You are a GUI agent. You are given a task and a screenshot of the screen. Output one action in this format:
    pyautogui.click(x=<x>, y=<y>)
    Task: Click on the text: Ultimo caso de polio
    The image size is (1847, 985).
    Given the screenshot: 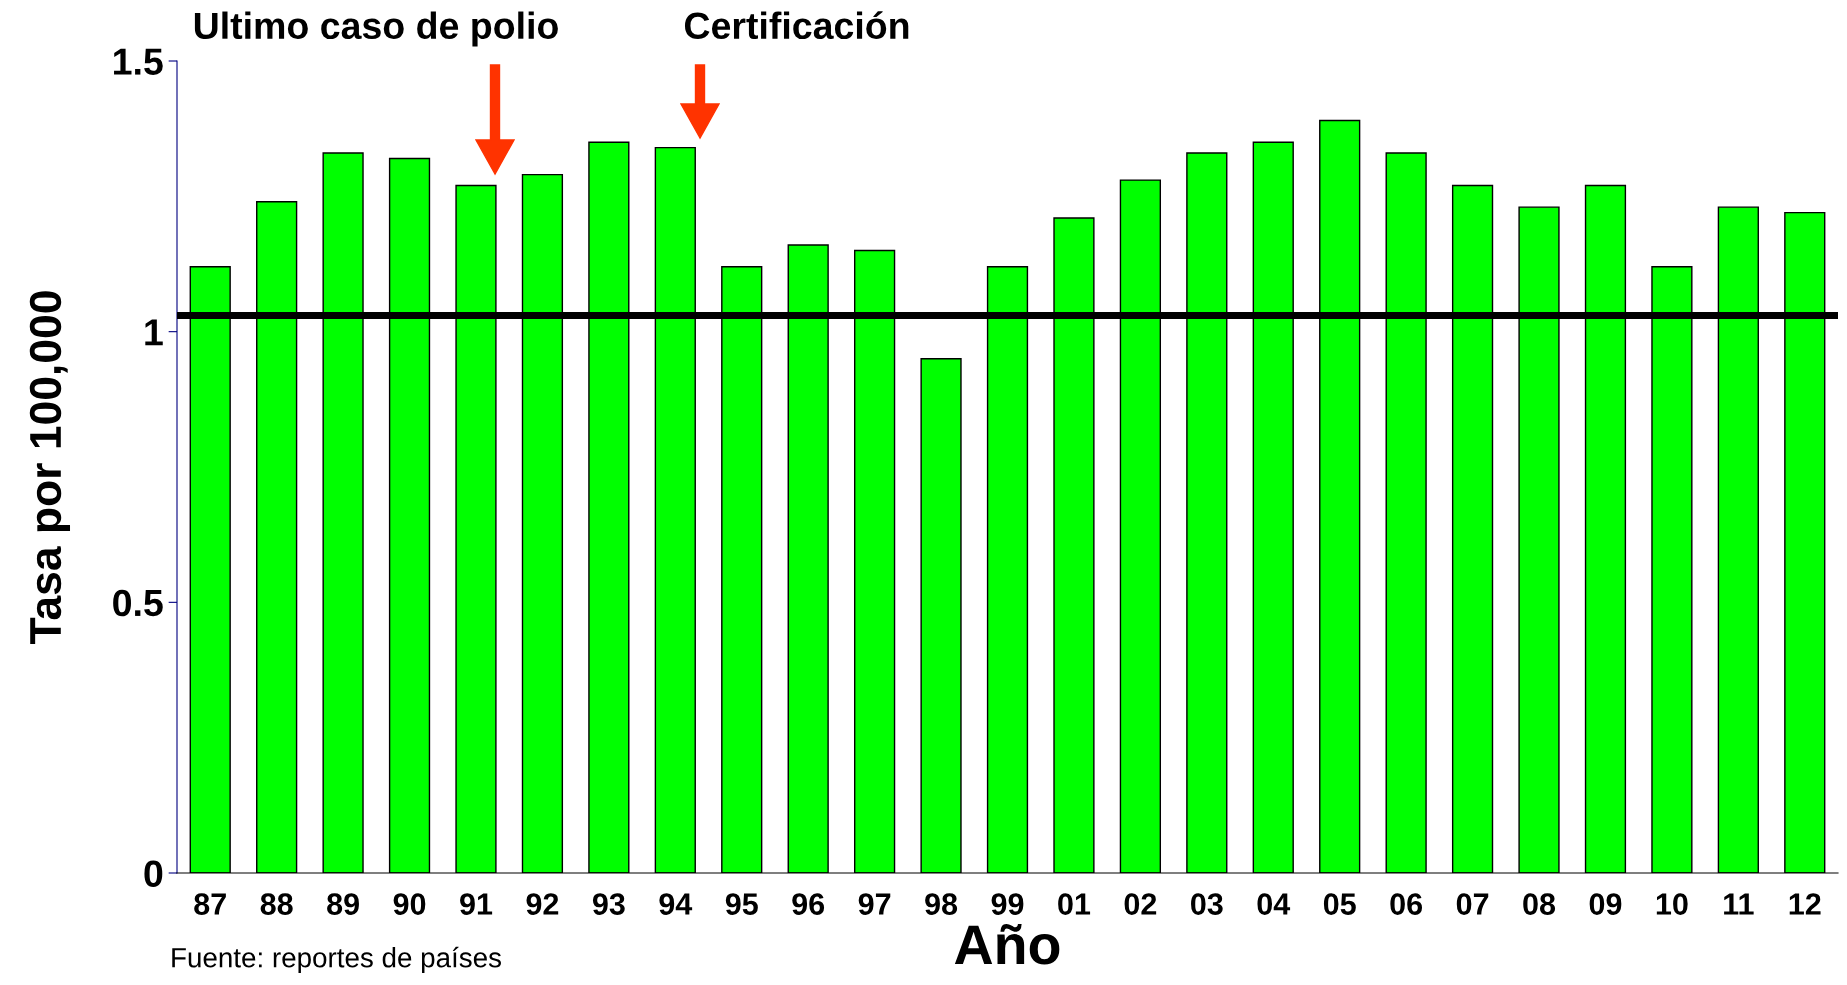 What is the action you would take?
    pyautogui.click(x=376, y=29)
    